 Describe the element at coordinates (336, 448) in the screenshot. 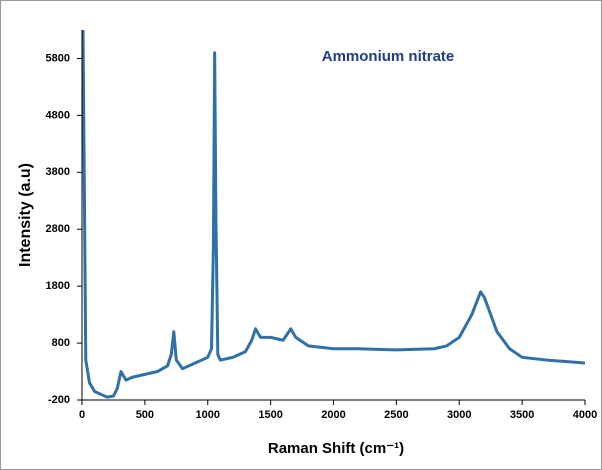

I see `x-axis-label: Raman Shift (cm⁻¹)` at that location.